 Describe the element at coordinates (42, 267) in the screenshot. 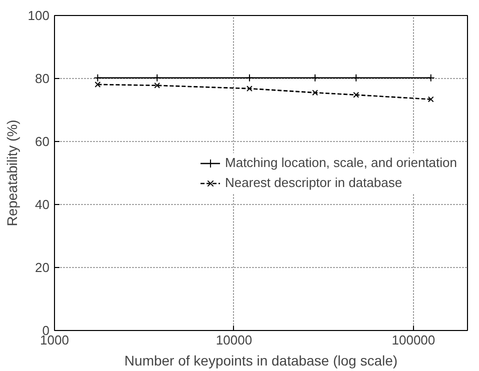

I see `y-tick-label: 20` at that location.